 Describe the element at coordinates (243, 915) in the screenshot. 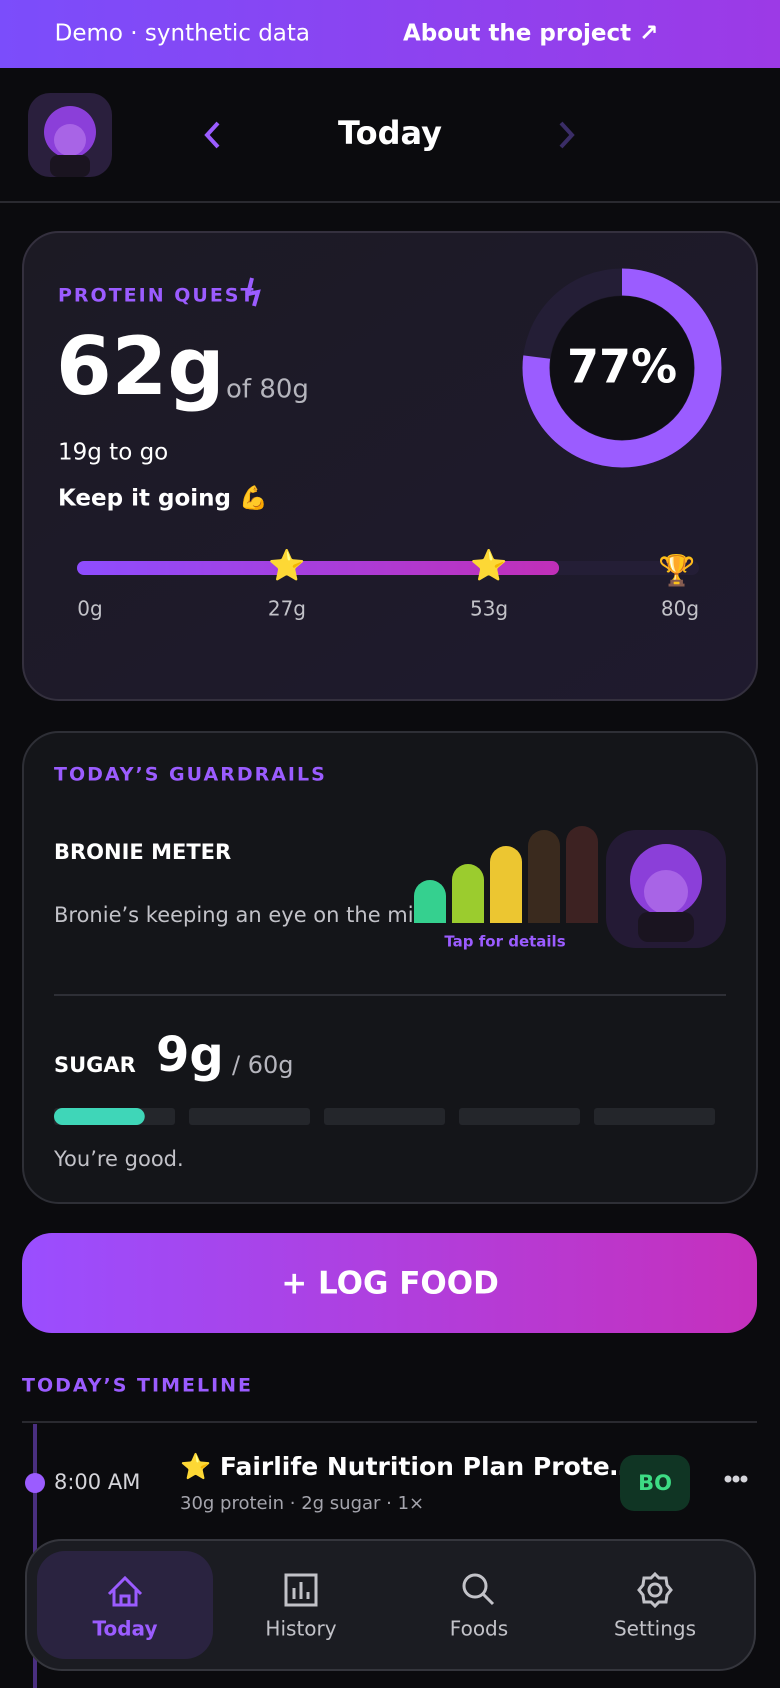

I see `meter-text: Bronie’s keeping an eye on the mix.` at that location.